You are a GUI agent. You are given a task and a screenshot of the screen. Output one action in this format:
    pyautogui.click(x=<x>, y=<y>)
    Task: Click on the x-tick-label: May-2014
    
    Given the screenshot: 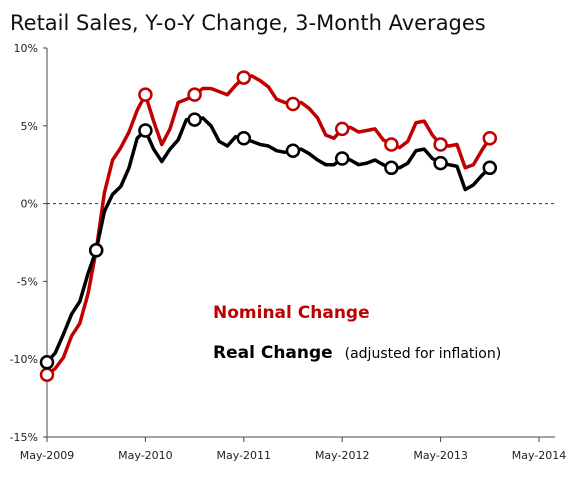 What is the action you would take?
    pyautogui.click(x=539, y=455)
    